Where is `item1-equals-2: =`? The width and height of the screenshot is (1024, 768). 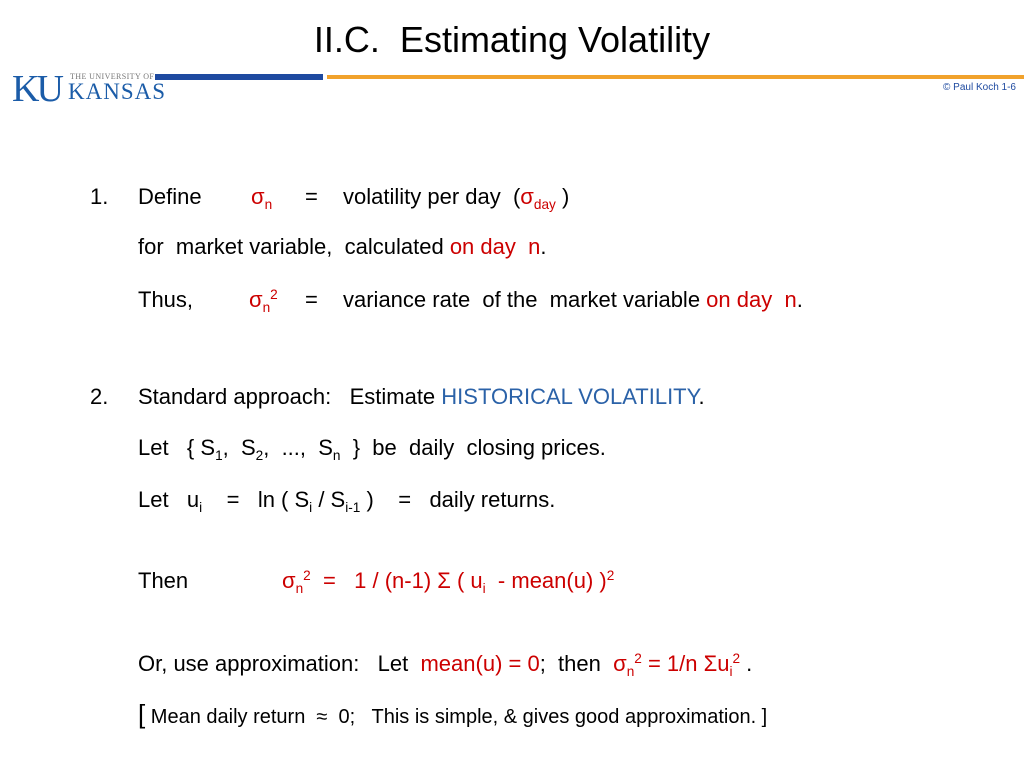 item1-equals-2: = is located at coordinates (311, 300).